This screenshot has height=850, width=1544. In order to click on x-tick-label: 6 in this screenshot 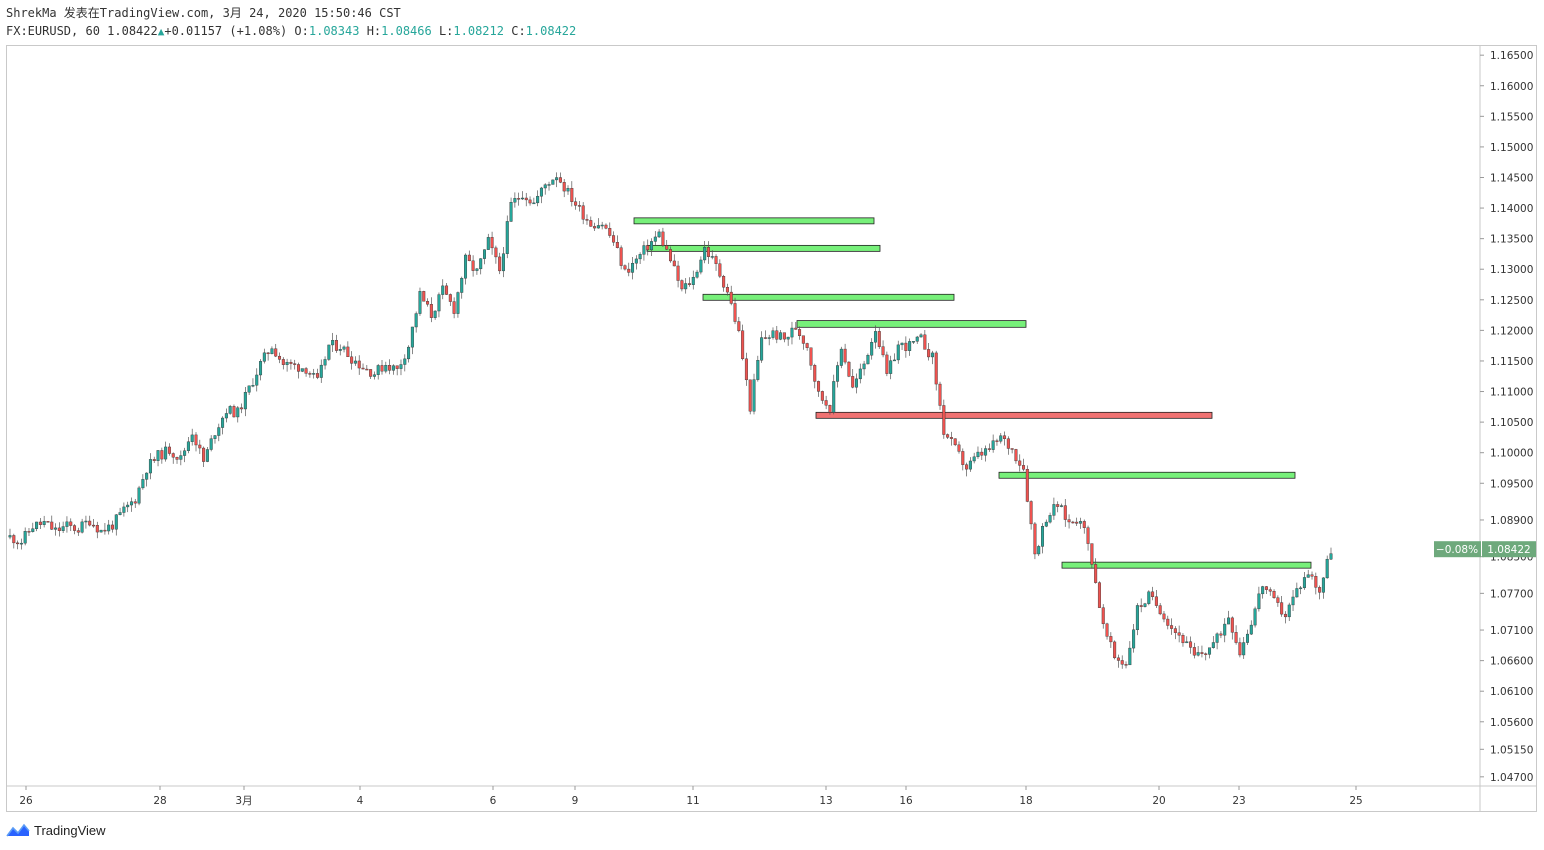, I will do `click(493, 801)`.